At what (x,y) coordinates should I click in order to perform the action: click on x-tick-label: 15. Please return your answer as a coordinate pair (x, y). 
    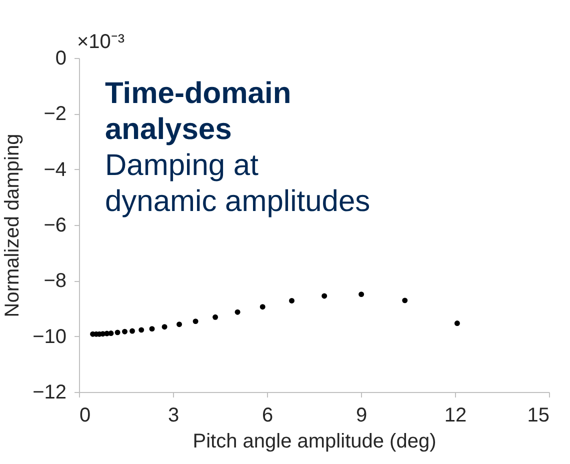
    Looking at the image, I should click on (538, 415).